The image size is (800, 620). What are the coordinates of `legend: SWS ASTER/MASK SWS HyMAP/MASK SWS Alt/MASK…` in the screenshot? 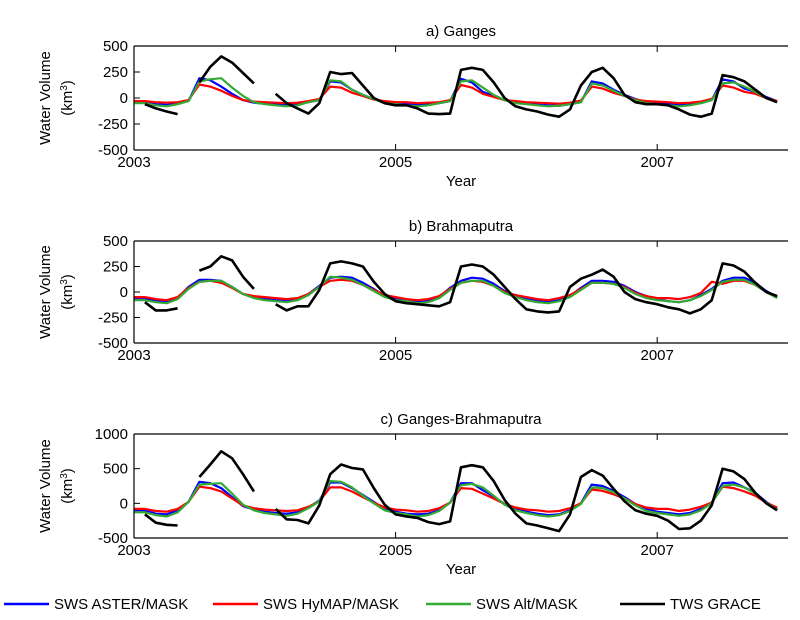 It's located at (382, 604).